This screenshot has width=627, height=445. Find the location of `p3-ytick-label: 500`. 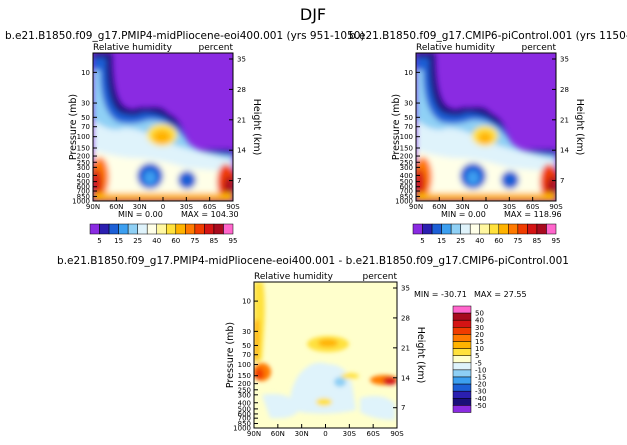

p3-ytick-label: 500 is located at coordinates (244, 409).